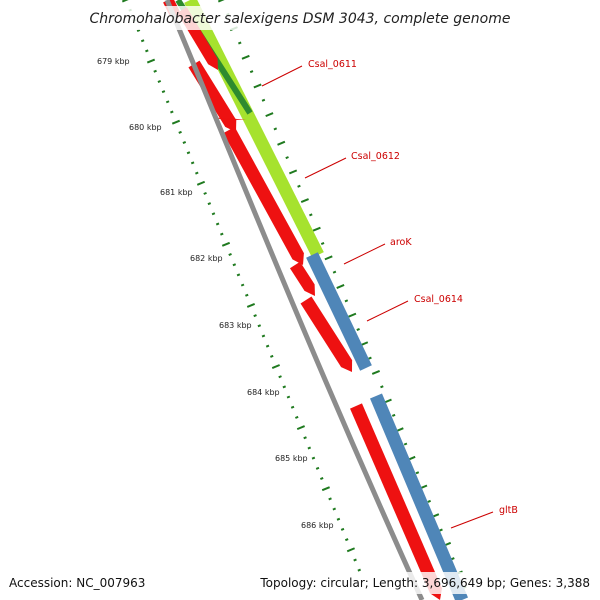 Image resolution: width=600 pixels, height=600 pixels. I want to click on gene-label: Csal_0611, so click(332, 64).